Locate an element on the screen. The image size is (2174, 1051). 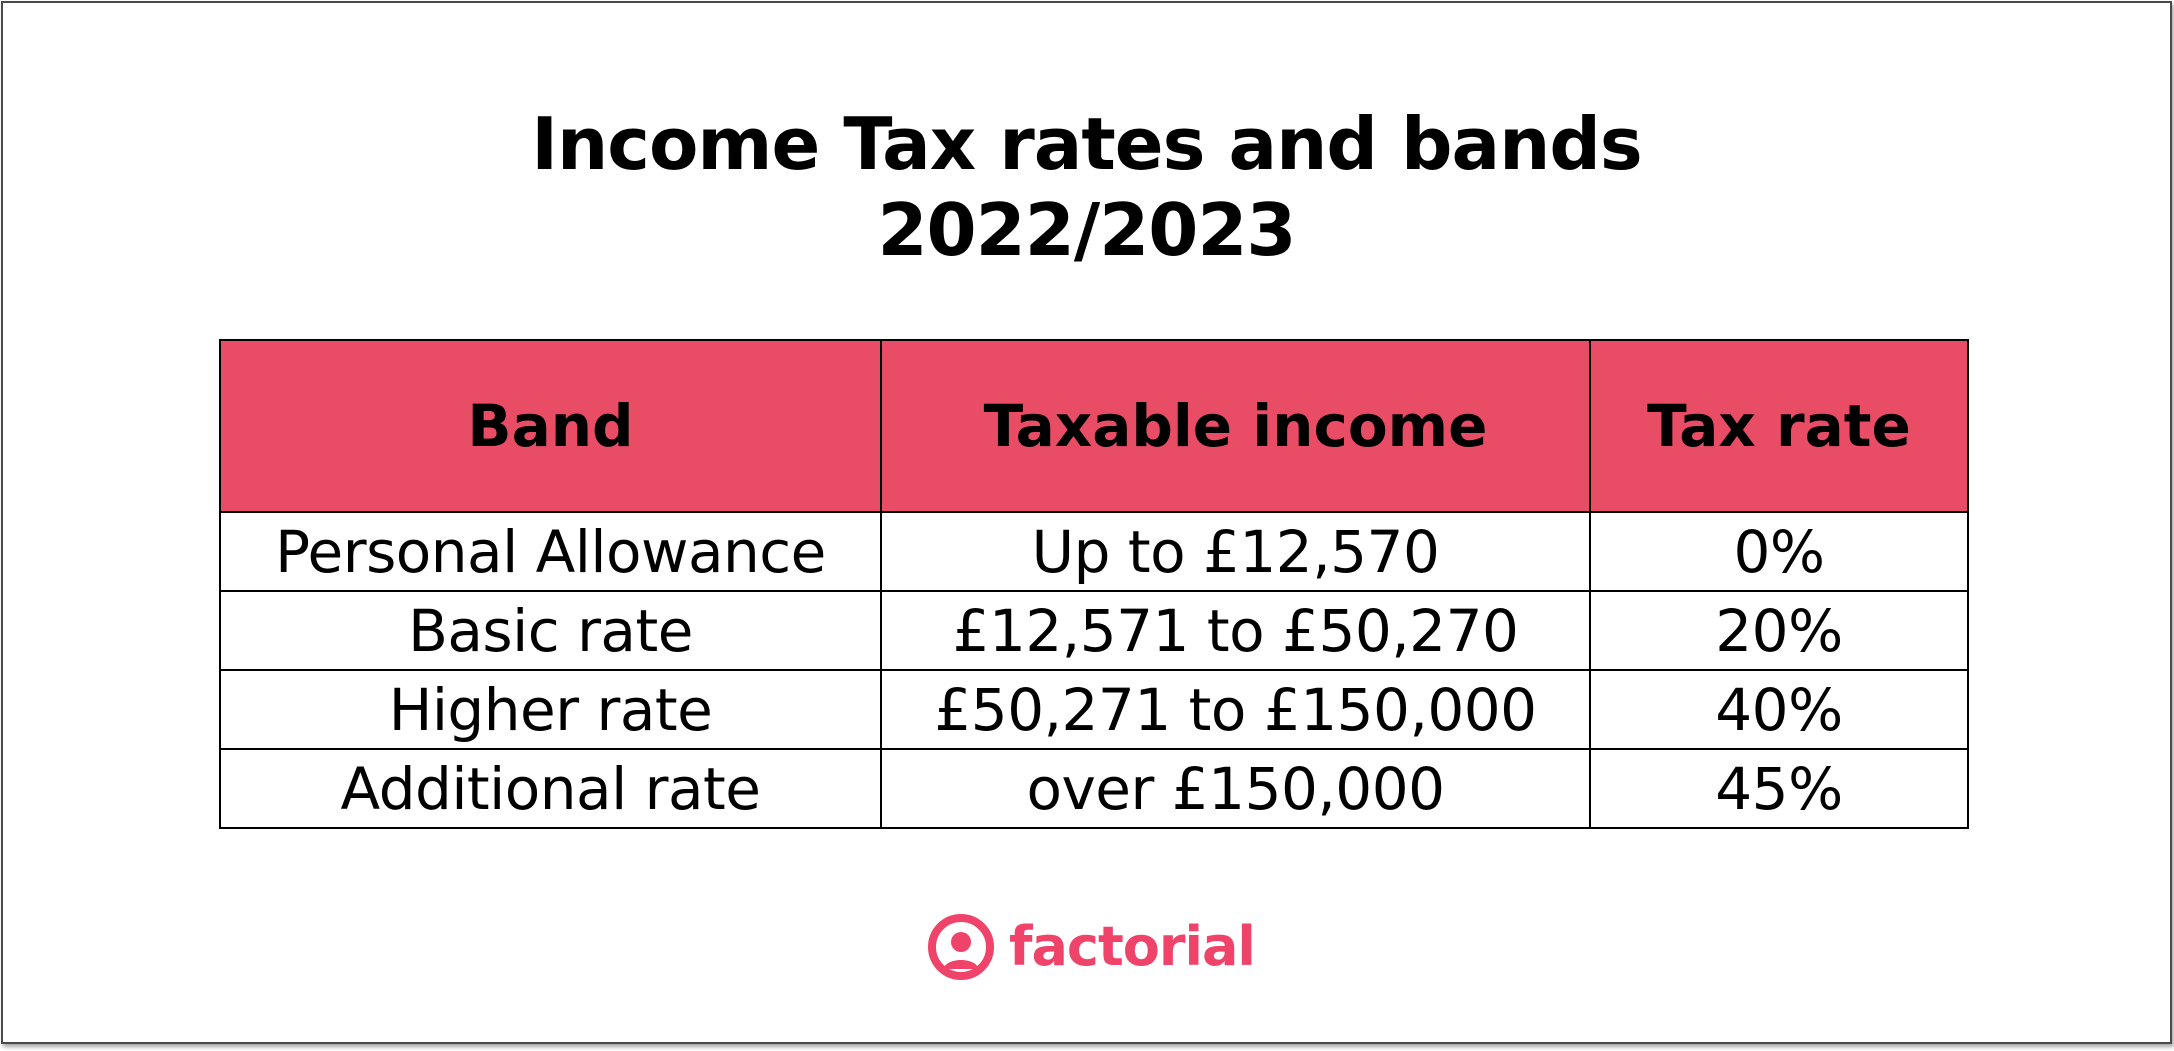
cell-taxable-income: Up to £12,570 is located at coordinates (1235, 551).